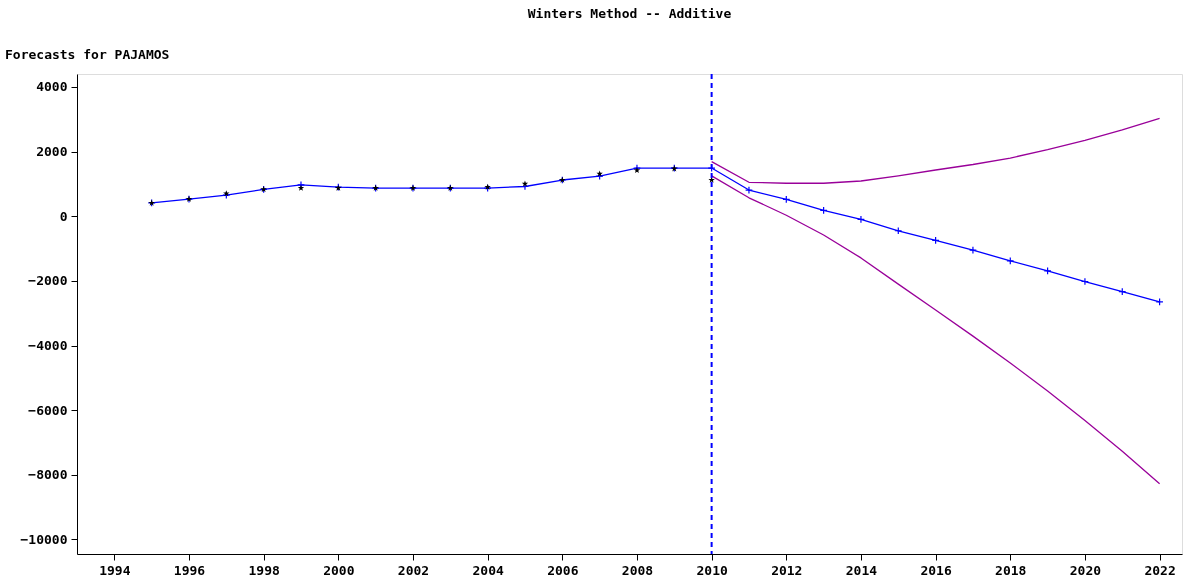 The width and height of the screenshot is (1192, 587). Describe the element at coordinates (339, 570) in the screenshot. I see `x-tick-label: 2000` at that location.